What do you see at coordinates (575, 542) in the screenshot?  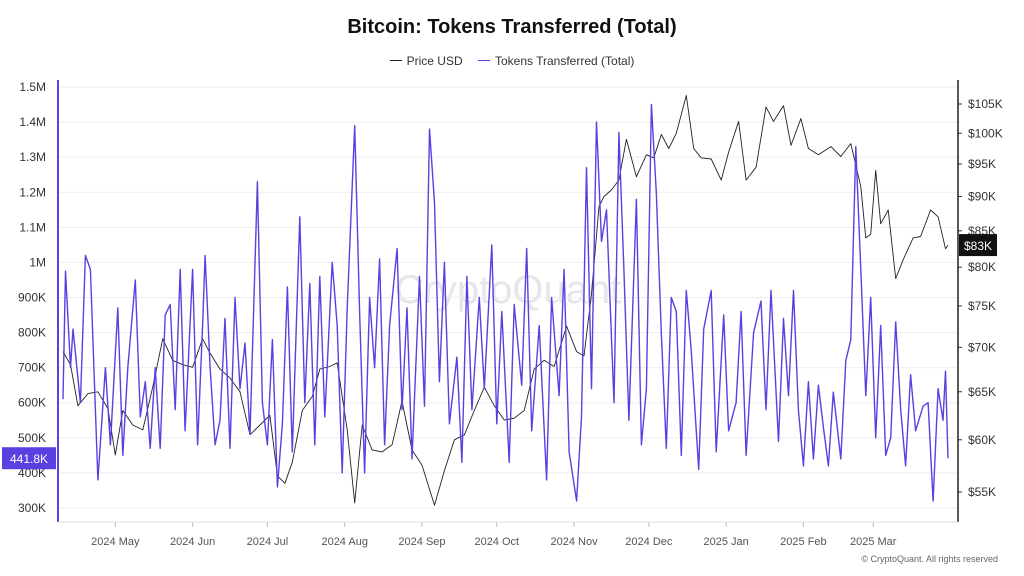 I see `x-tick-label: 2024 Nov` at bounding box center [575, 542].